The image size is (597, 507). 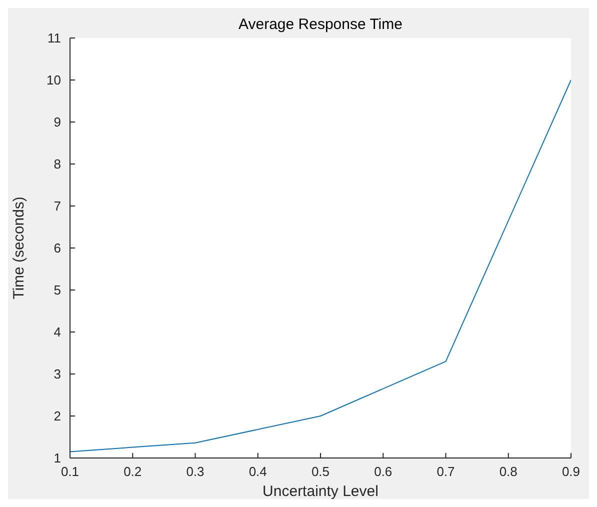 I want to click on y-tick-label: 6, so click(x=57, y=248).